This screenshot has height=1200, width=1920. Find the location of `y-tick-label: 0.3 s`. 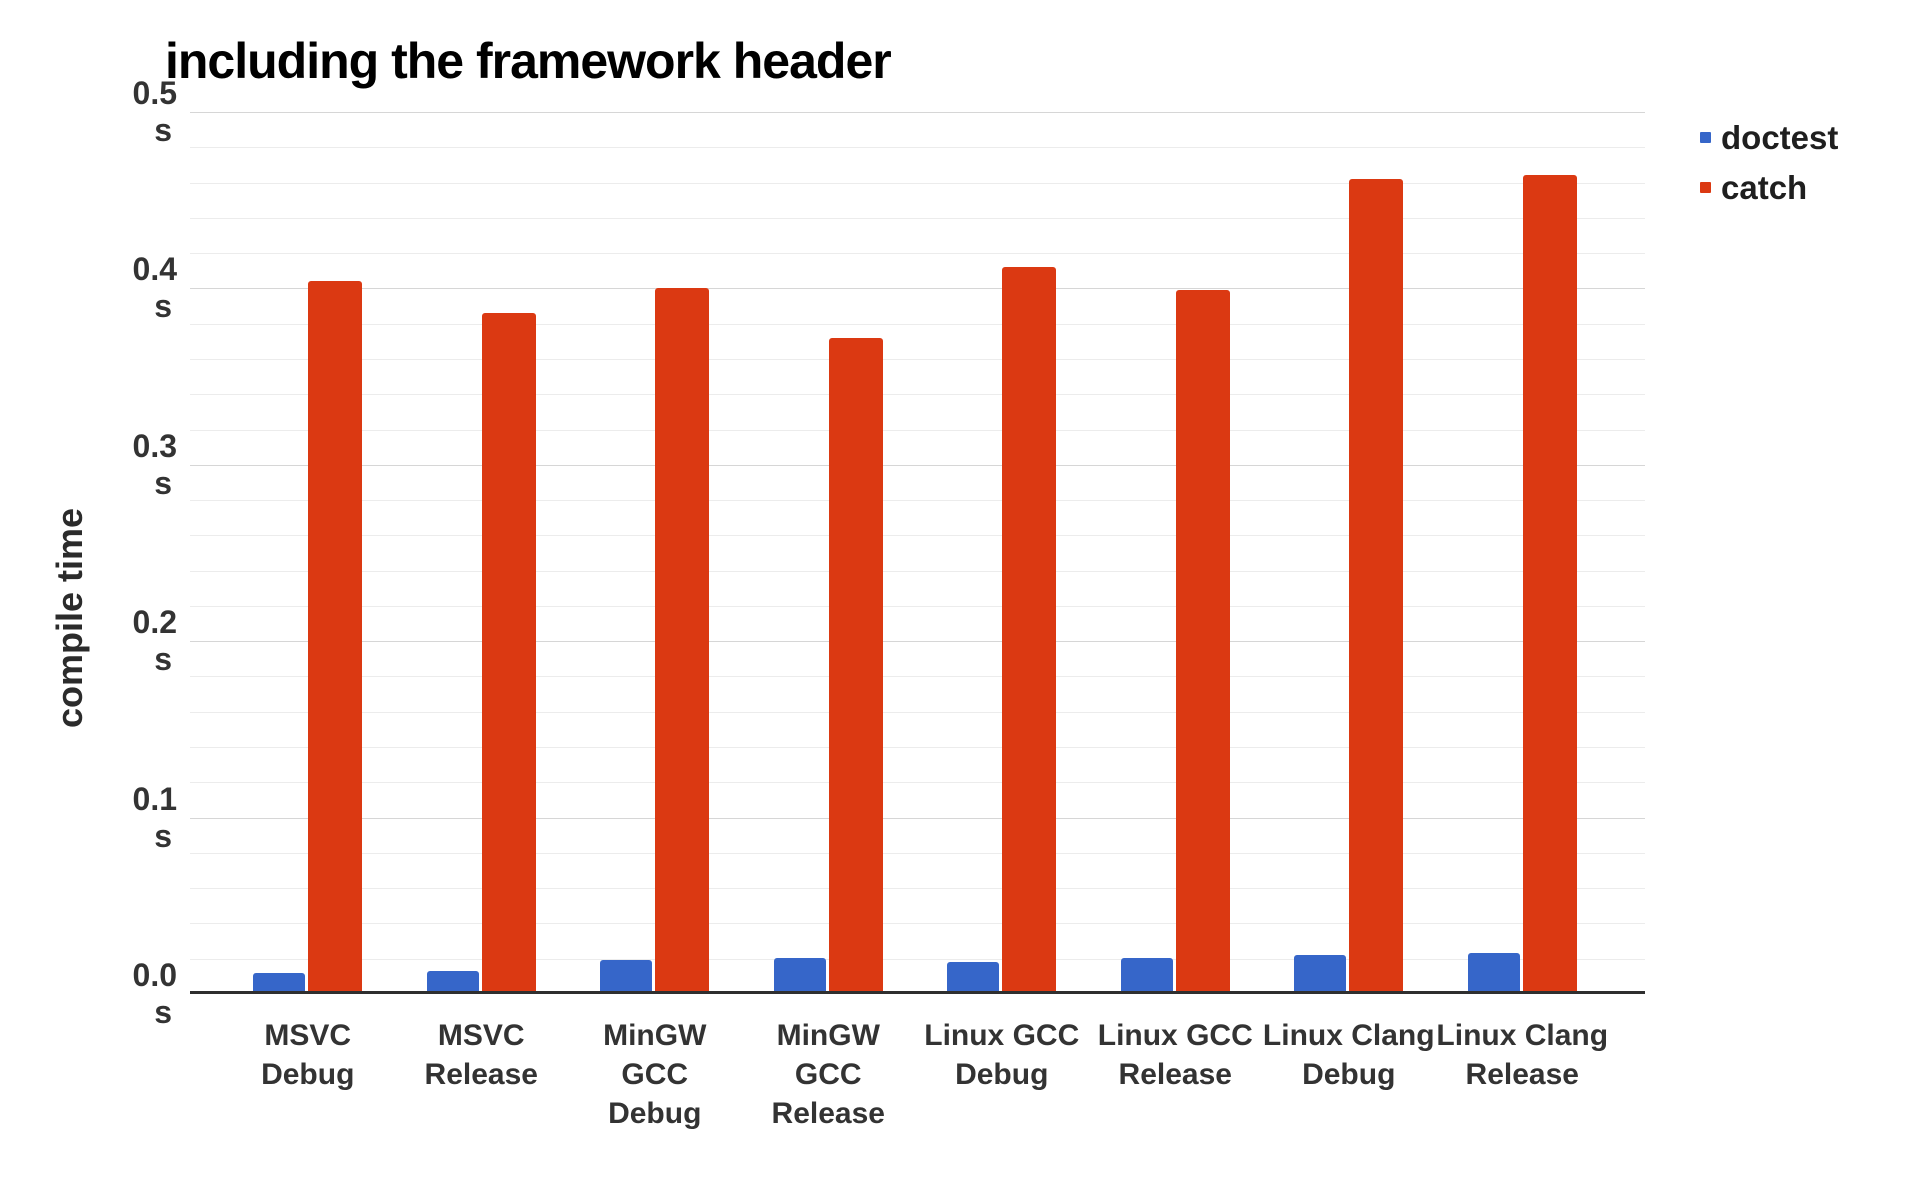

y-tick-label: 0.3 s is located at coordinates (108, 465).